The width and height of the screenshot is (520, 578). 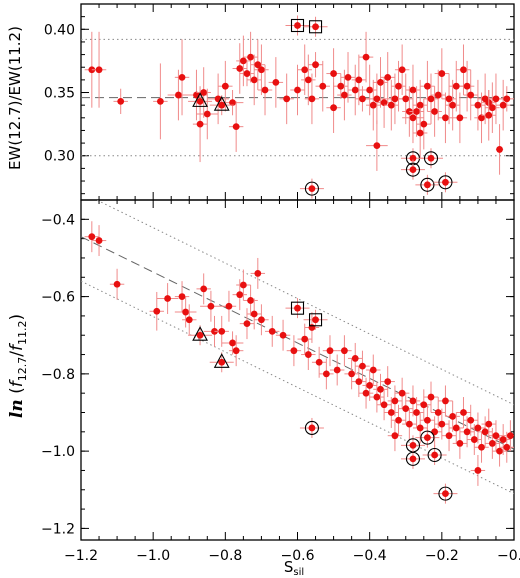 I want to click on circle-marker, so click(x=311, y=428).